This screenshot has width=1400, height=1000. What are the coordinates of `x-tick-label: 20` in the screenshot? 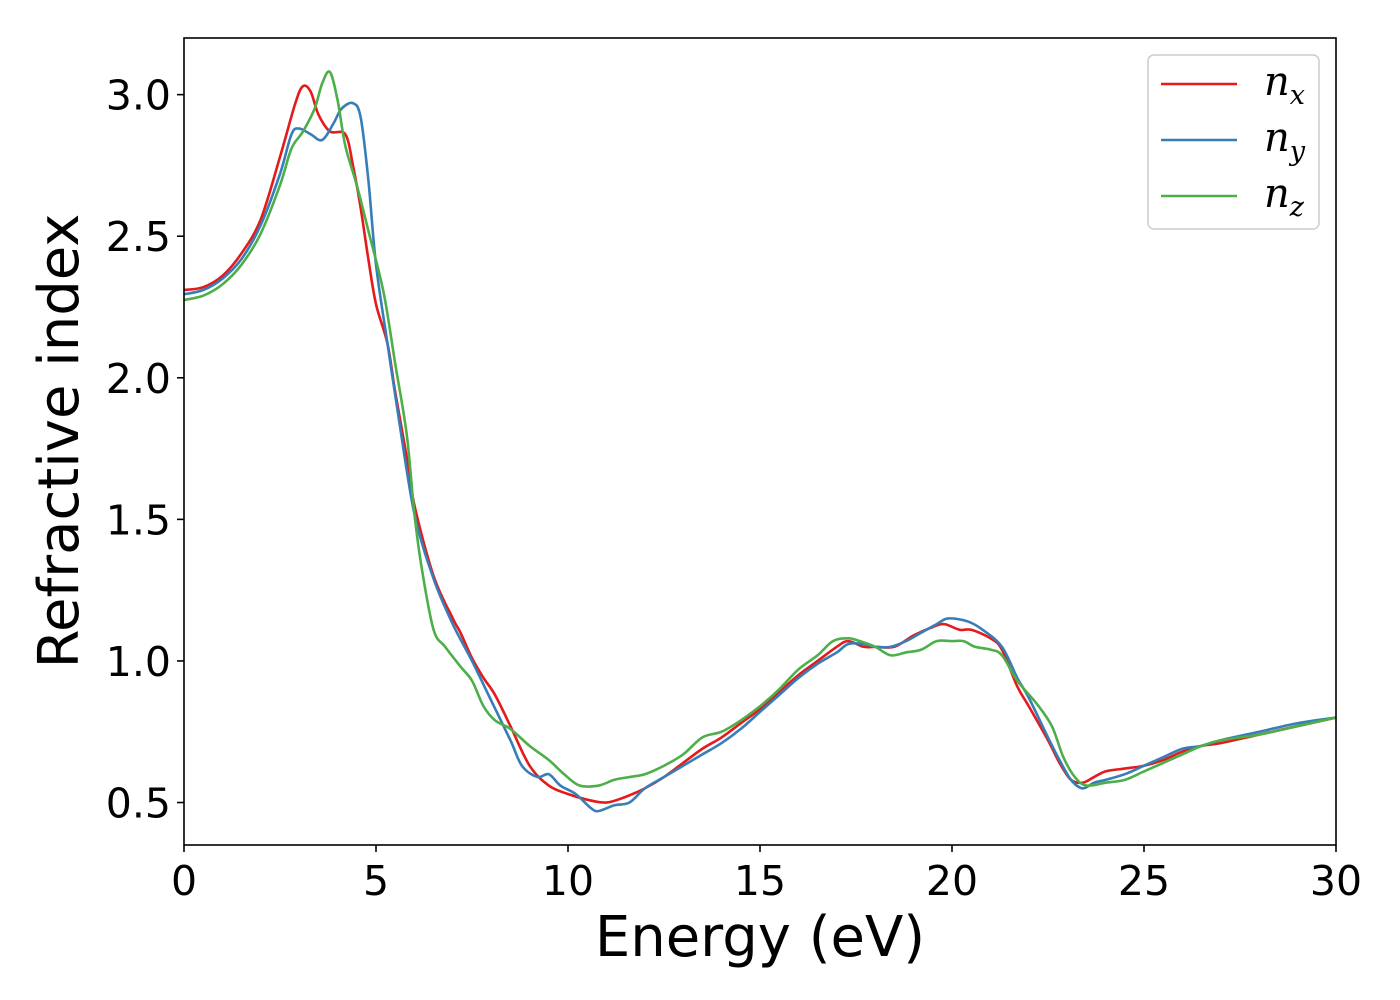 It's located at (952, 881).